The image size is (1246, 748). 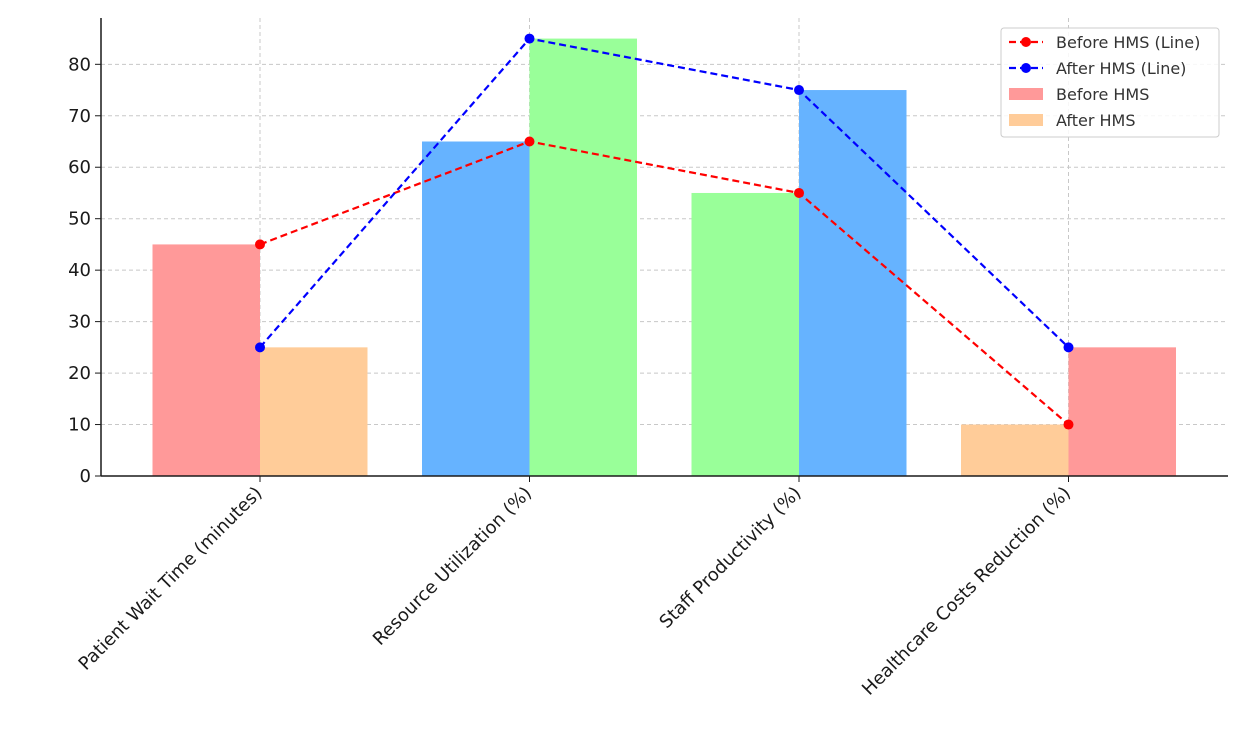 What do you see at coordinates (1096, 120) in the screenshot?
I see `legend-label: After HMS` at bounding box center [1096, 120].